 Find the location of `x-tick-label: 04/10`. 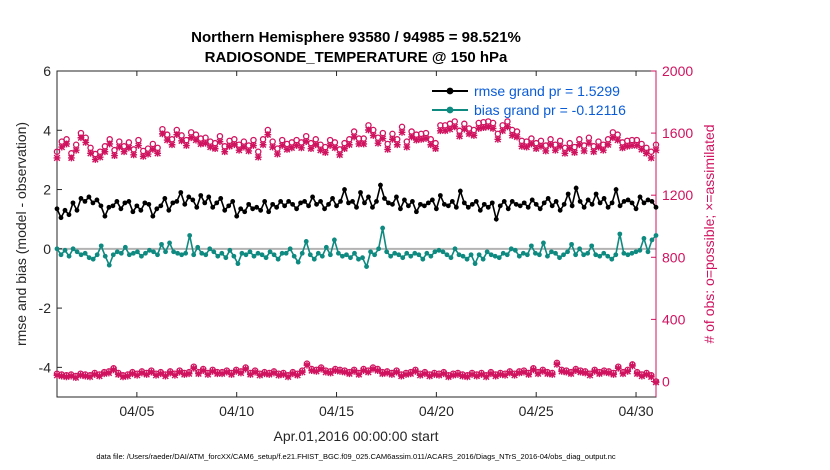

x-tick-label: 04/10 is located at coordinates (236, 411).